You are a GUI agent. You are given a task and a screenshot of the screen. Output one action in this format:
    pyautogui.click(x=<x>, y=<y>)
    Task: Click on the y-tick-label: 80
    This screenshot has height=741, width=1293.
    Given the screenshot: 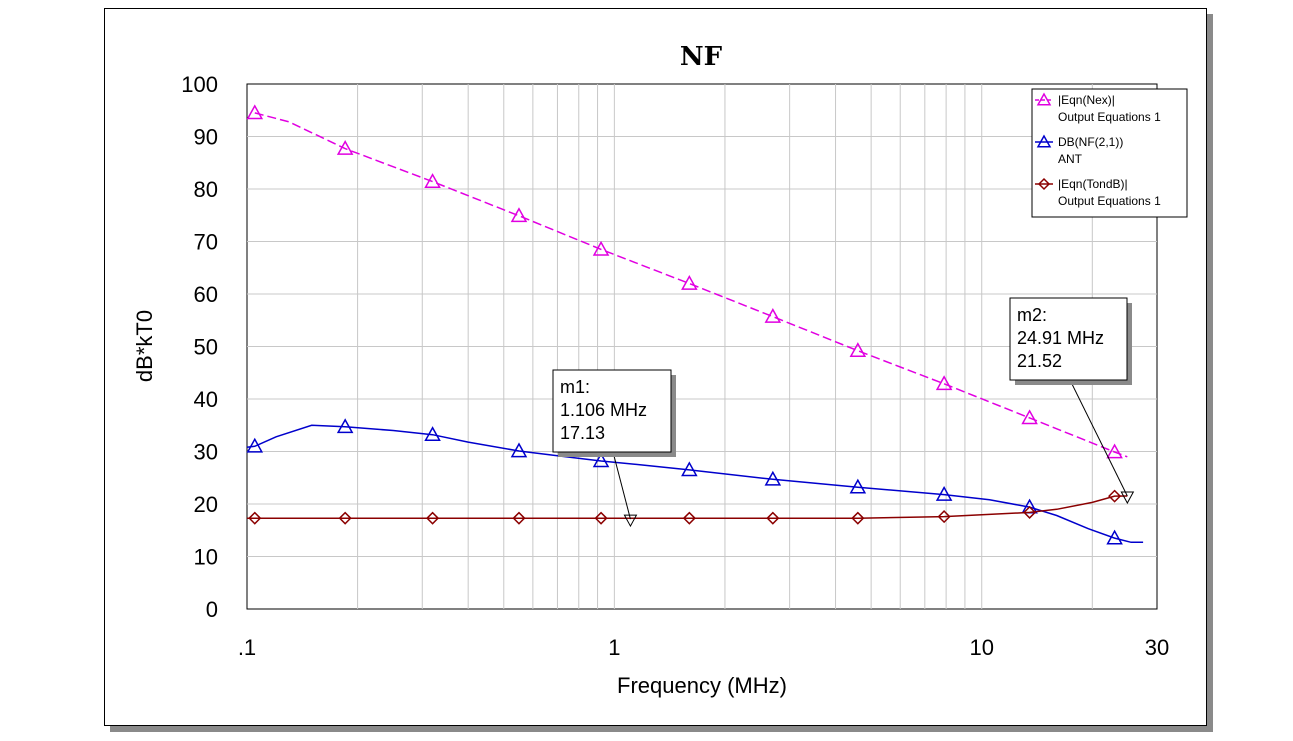 What is the action you would take?
    pyautogui.click(x=206, y=189)
    